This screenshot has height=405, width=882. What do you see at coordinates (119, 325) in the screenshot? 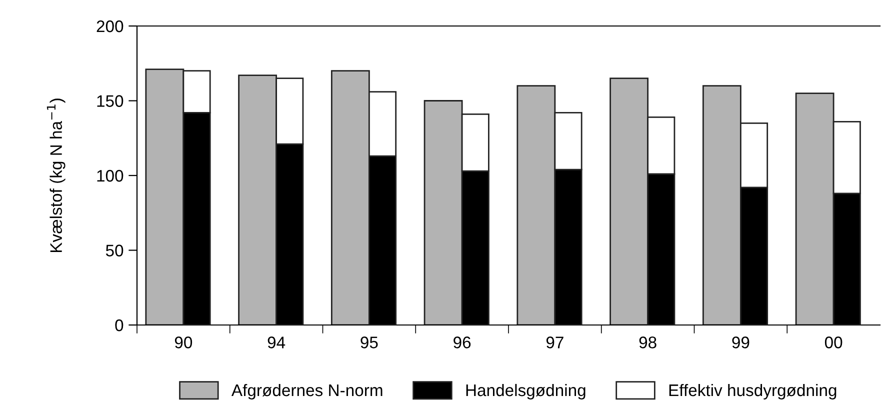
I see `y-tick-label: 0` at bounding box center [119, 325].